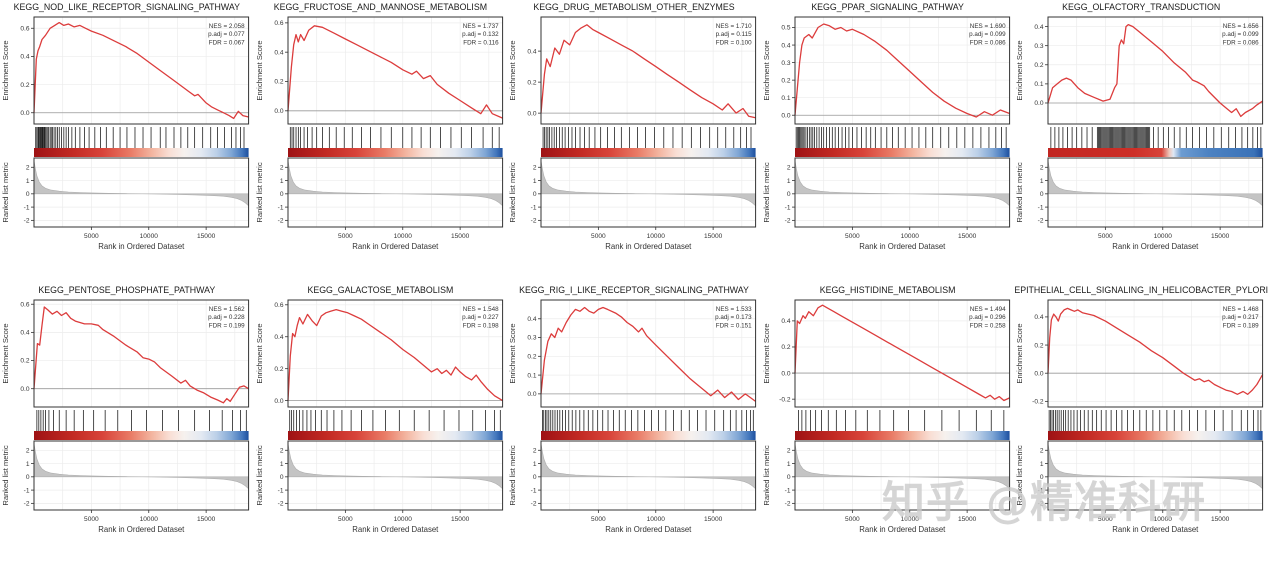  I want to click on stat-nes: NES = 1.533, so click(734, 309).